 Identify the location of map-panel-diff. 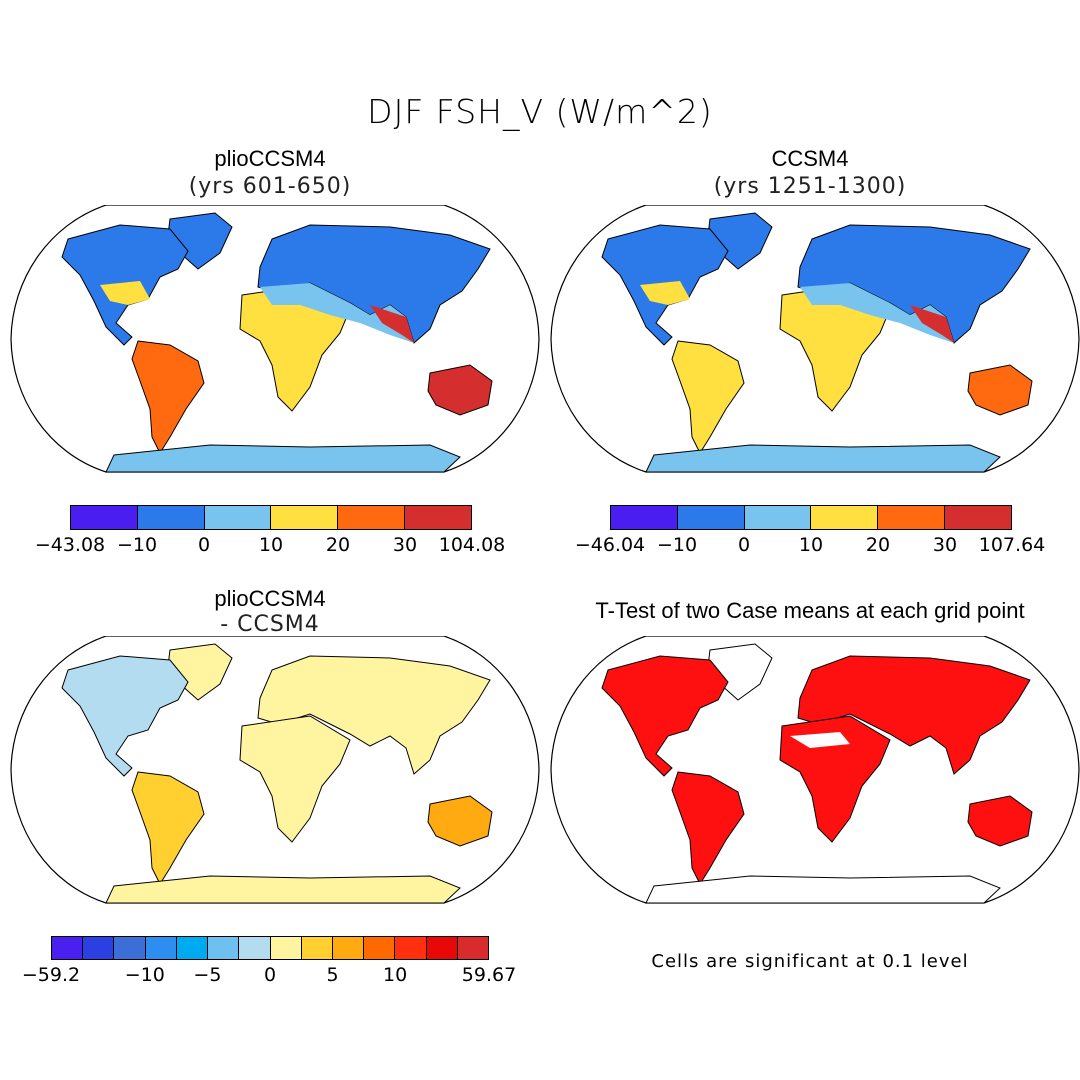
(275, 770).